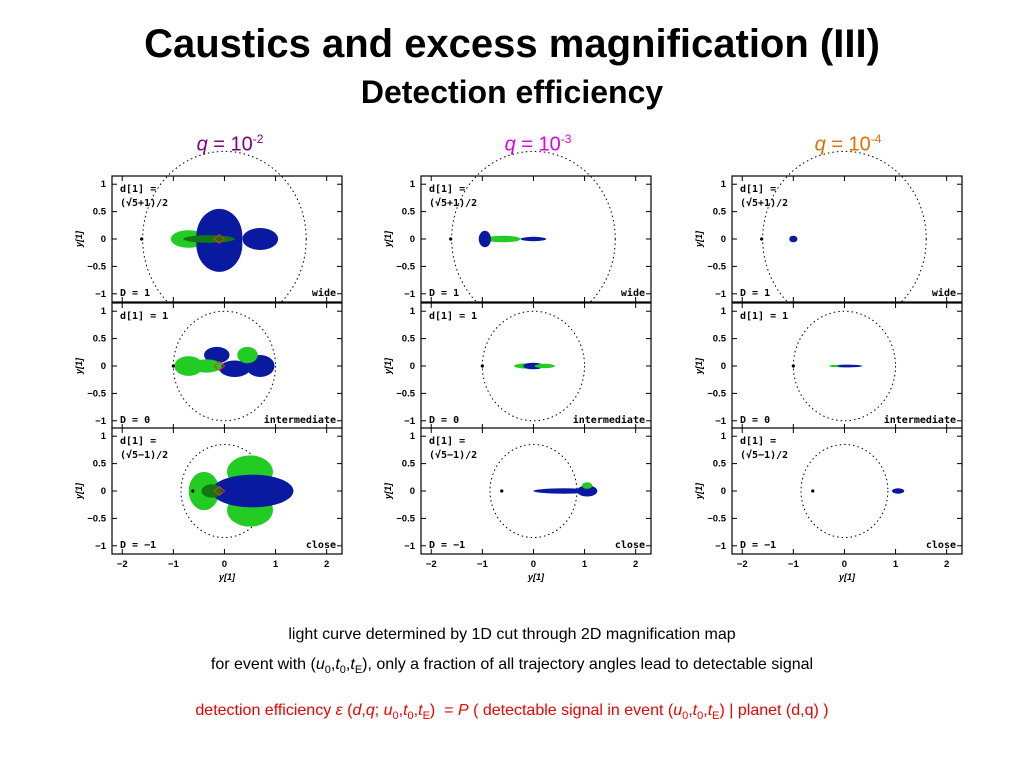 The width and height of the screenshot is (1024, 768). What do you see at coordinates (512, 92) in the screenshot?
I see `slide-subtitle: Detection efficiency` at bounding box center [512, 92].